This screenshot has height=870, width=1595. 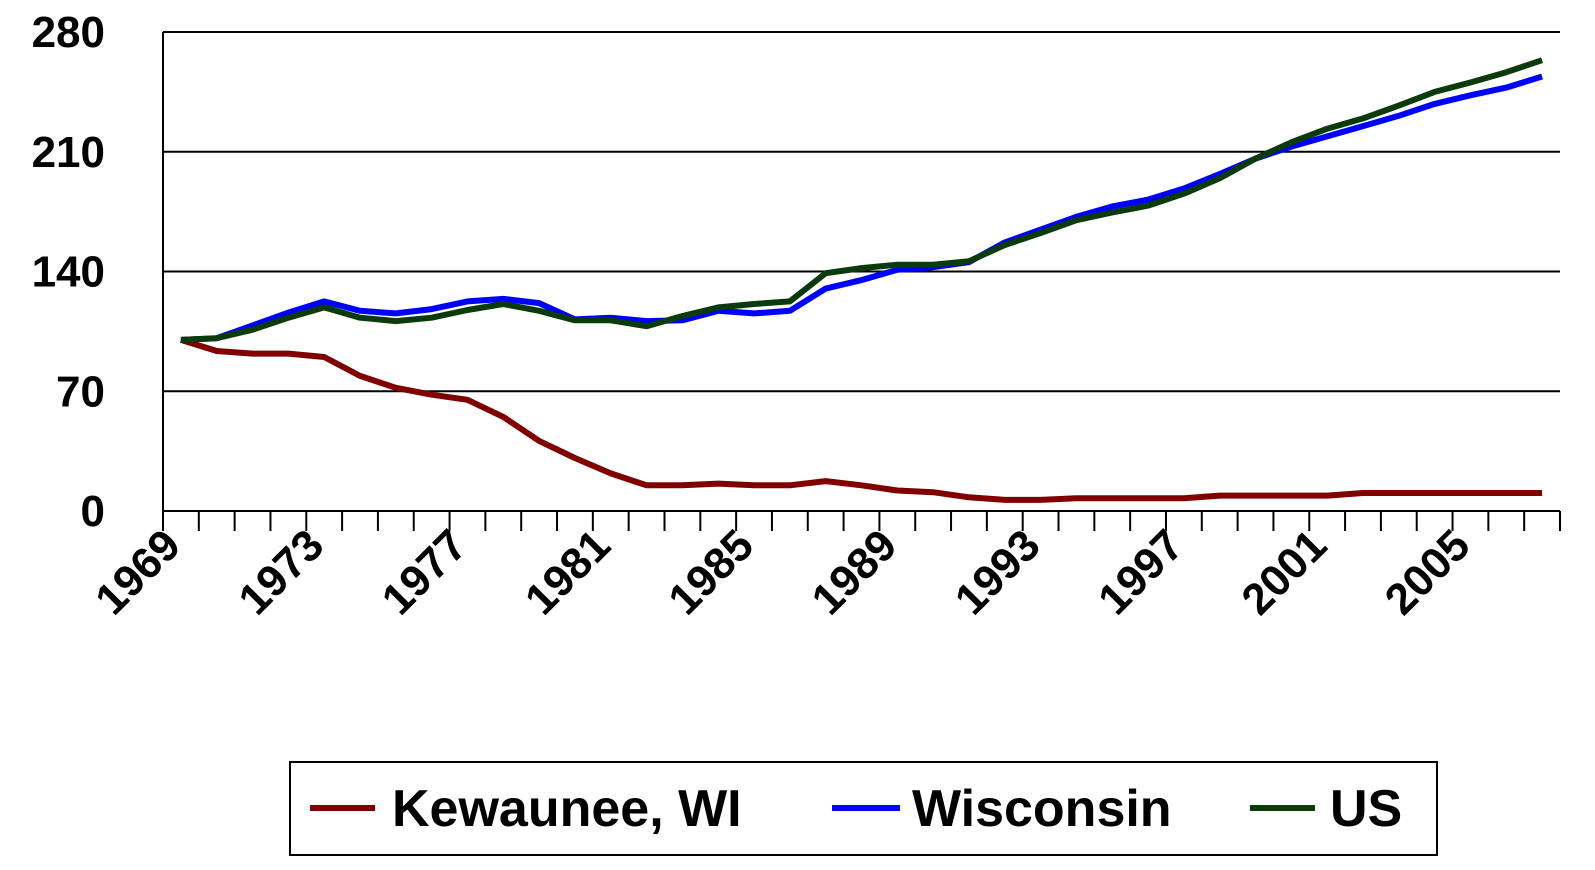 I want to click on x-tick-label: 1977, so click(x=425, y=572).